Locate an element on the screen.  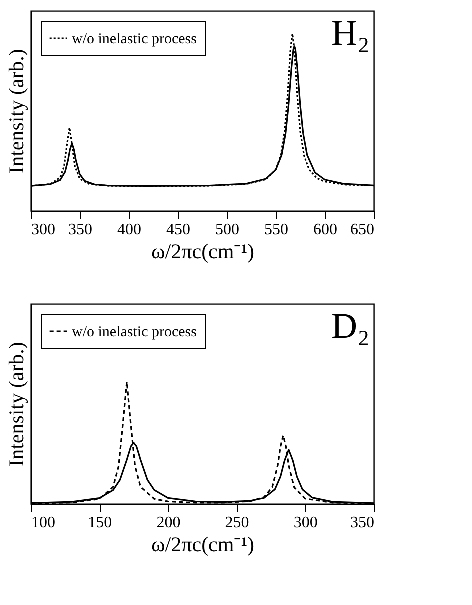
x-tick-label: 450 is located at coordinates (178, 230).